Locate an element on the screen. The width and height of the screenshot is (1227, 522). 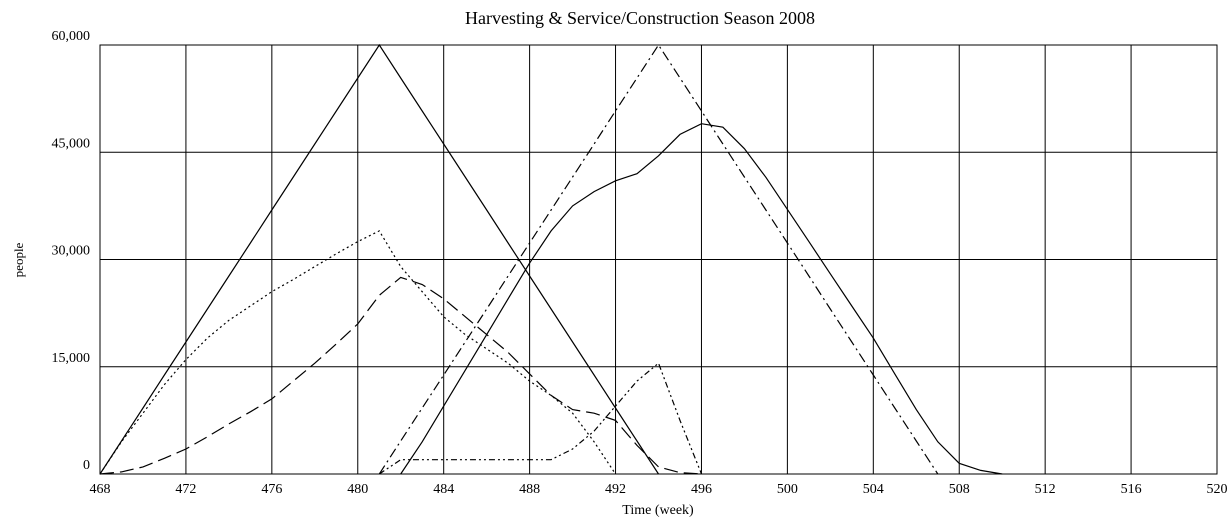
y-tick-label: 15,000 is located at coordinates (71, 358).